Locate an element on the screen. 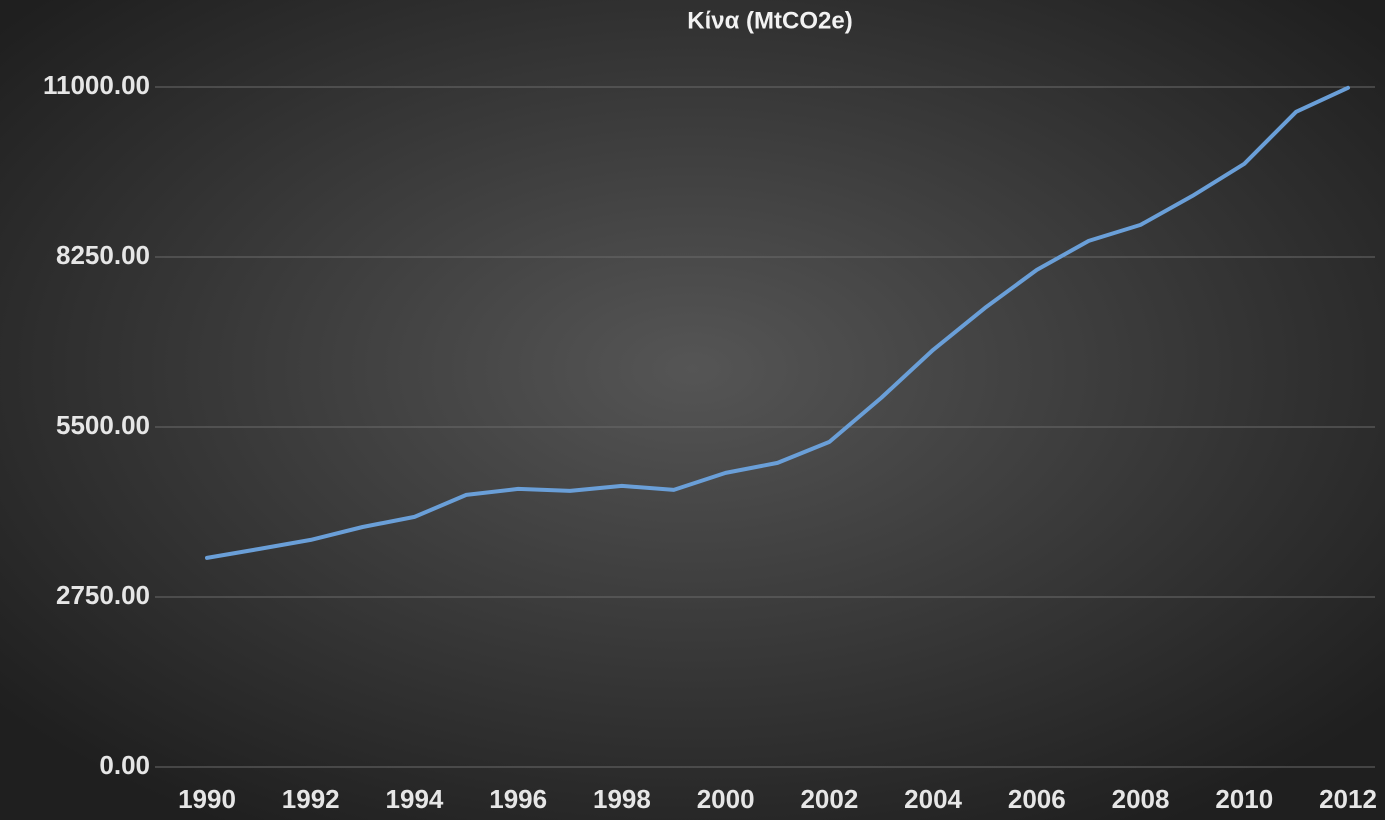  y-tick-label: 0.00 is located at coordinates (124, 765).